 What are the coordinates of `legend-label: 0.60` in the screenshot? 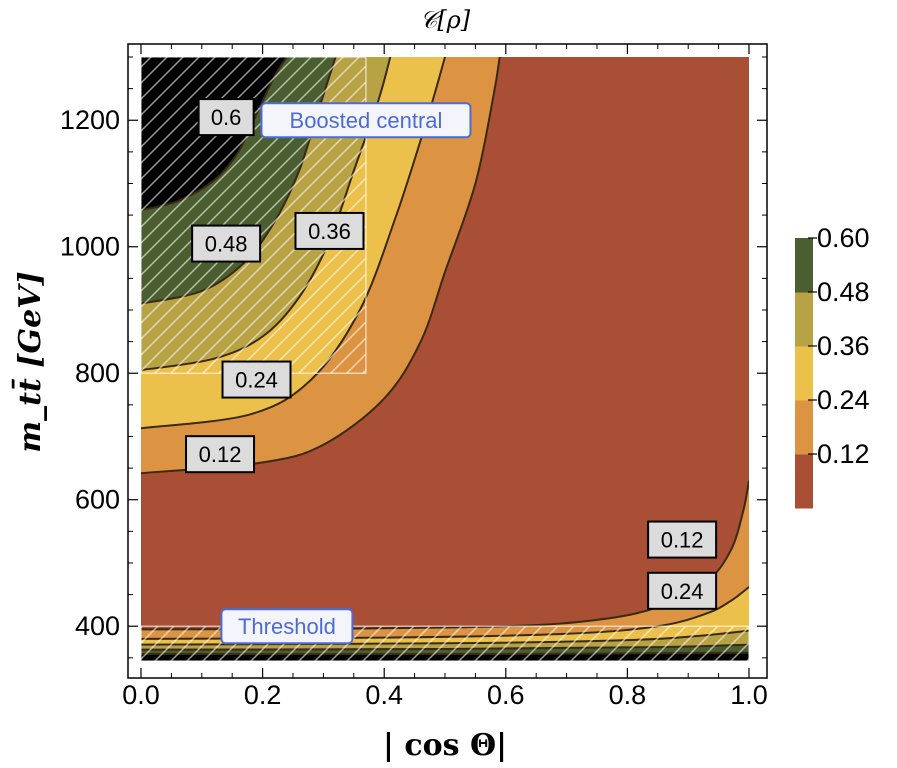 It's located at (843, 238).